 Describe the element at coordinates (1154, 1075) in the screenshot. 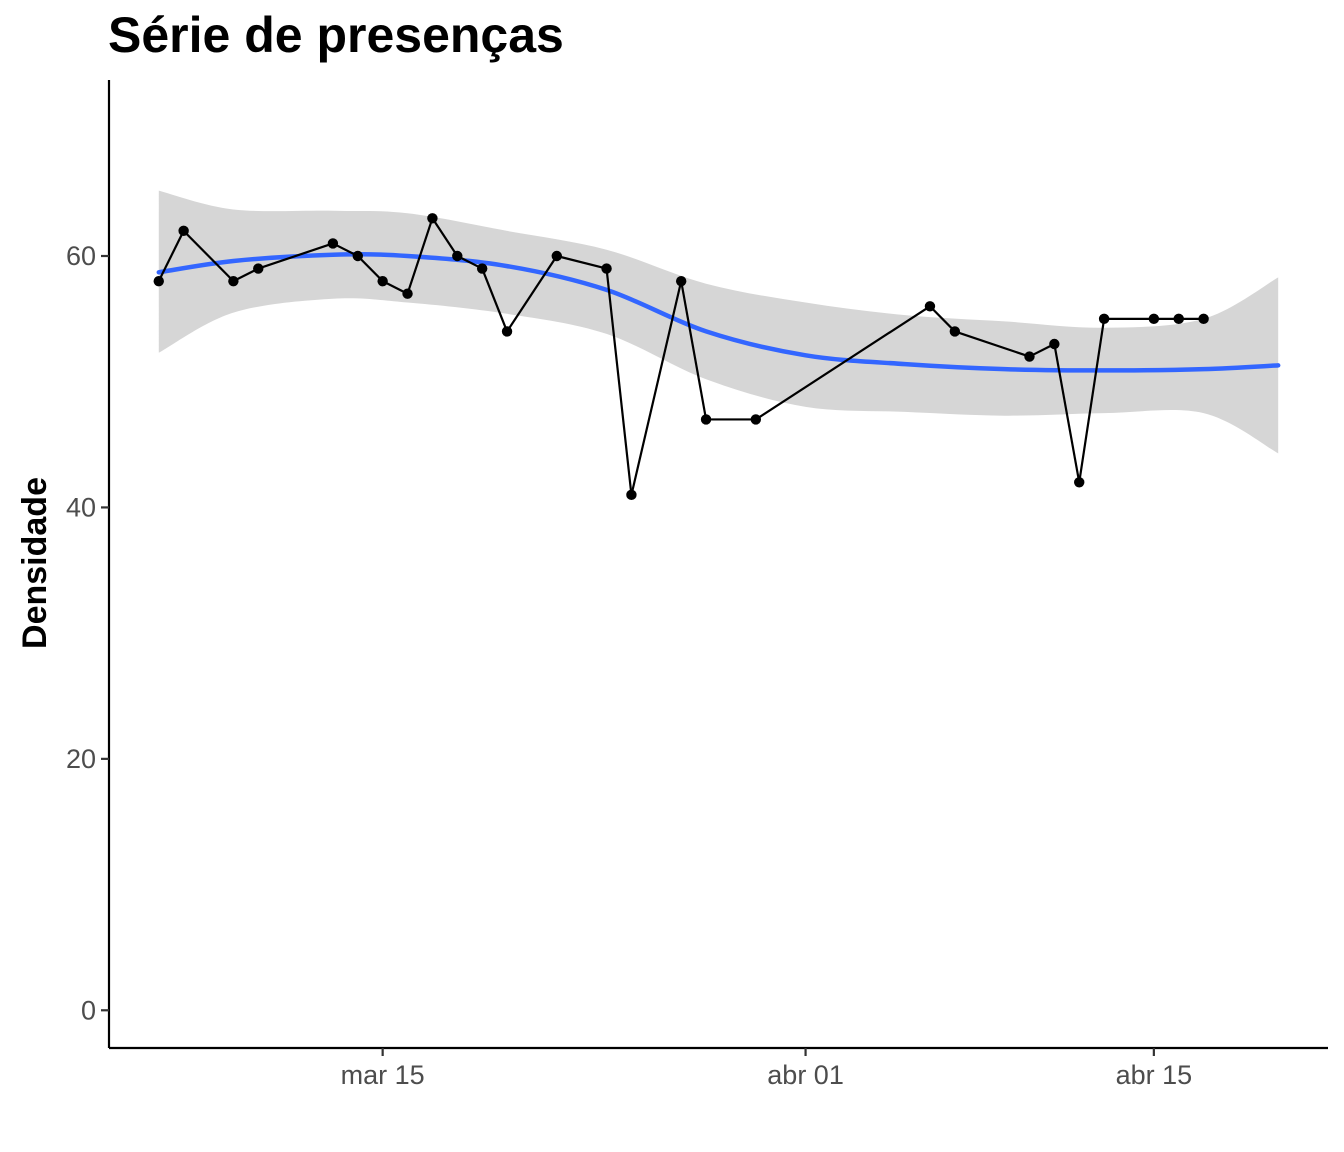

I see `x-tick-label: abr 15` at that location.